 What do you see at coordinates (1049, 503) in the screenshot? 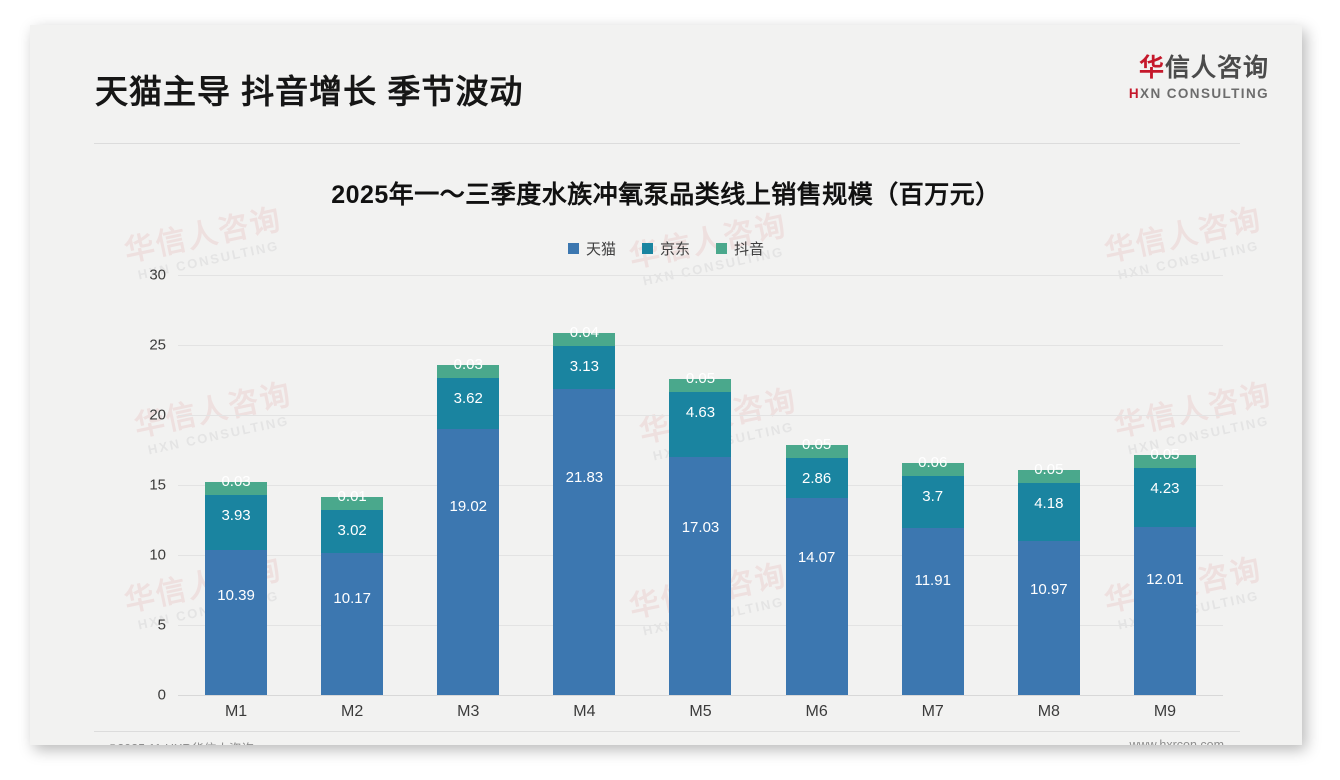
I see `bar-value-label: 4.18` at bounding box center [1049, 503].